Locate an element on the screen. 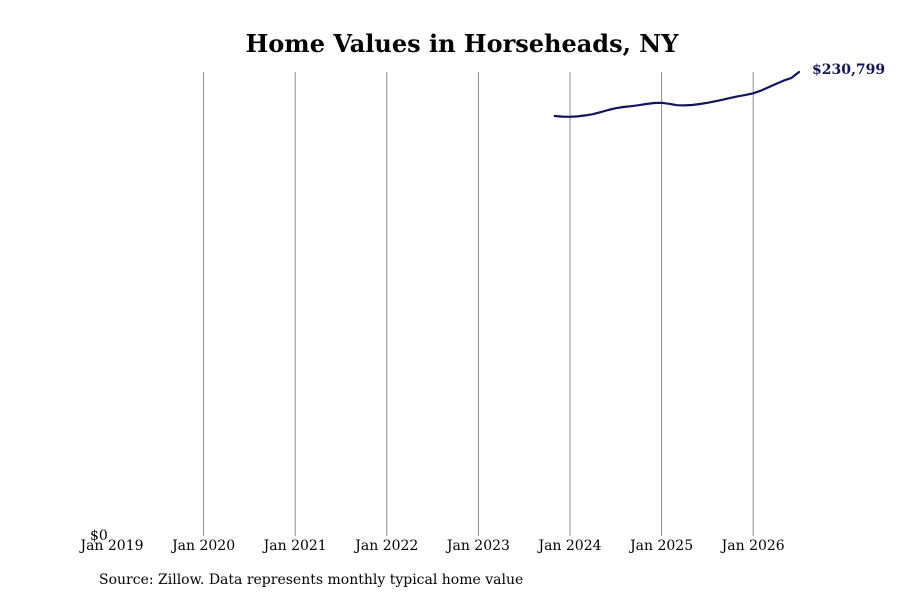 Image resolution: width=900 pixels, height=600 pixels. y-tick-label: $0 is located at coordinates (99, 536).